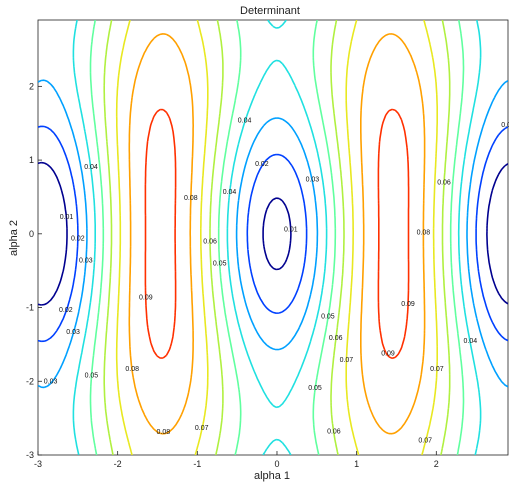  I want to click on x-tick-label: -3, so click(38, 464).